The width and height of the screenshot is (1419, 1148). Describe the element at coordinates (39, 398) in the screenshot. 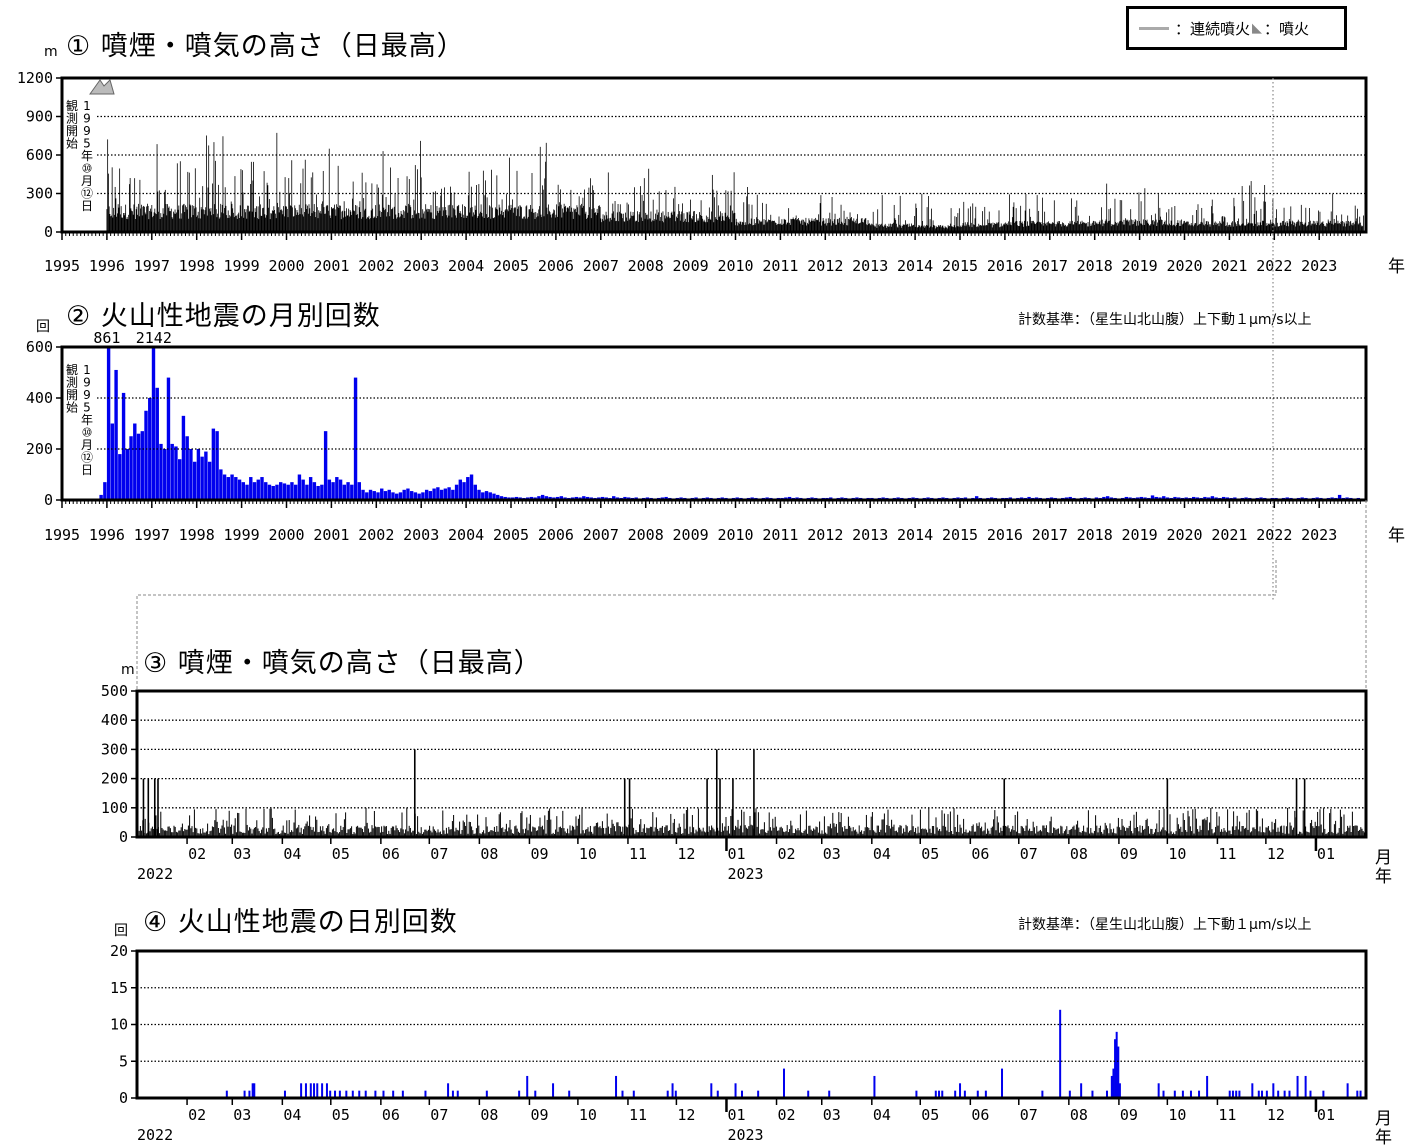

I see `panel2-ytick-label: 400` at that location.